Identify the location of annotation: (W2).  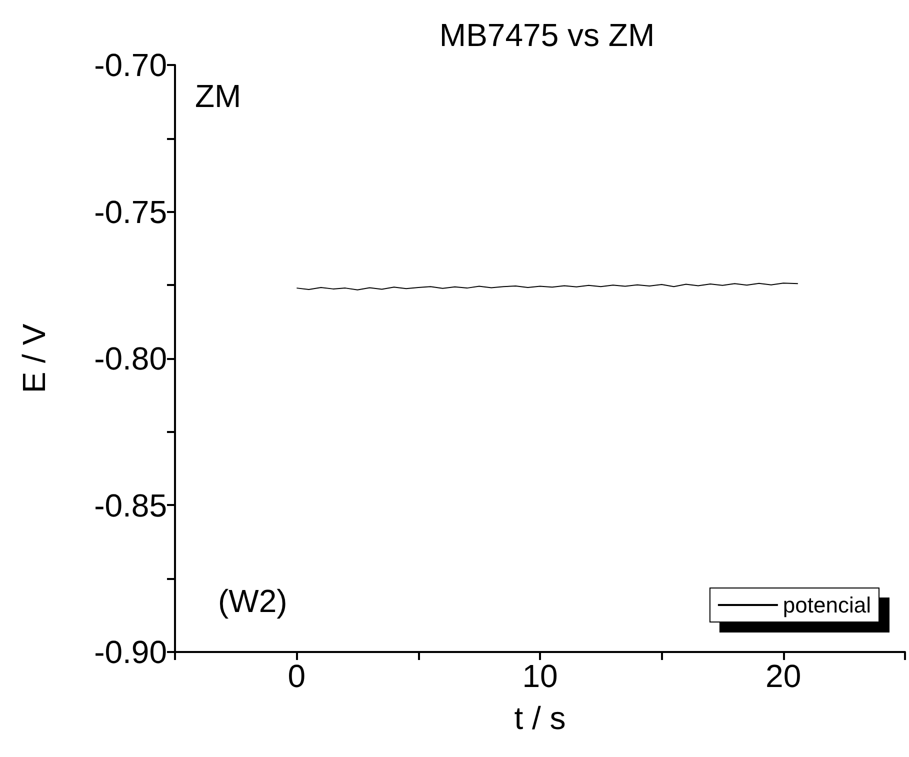
(253, 601).